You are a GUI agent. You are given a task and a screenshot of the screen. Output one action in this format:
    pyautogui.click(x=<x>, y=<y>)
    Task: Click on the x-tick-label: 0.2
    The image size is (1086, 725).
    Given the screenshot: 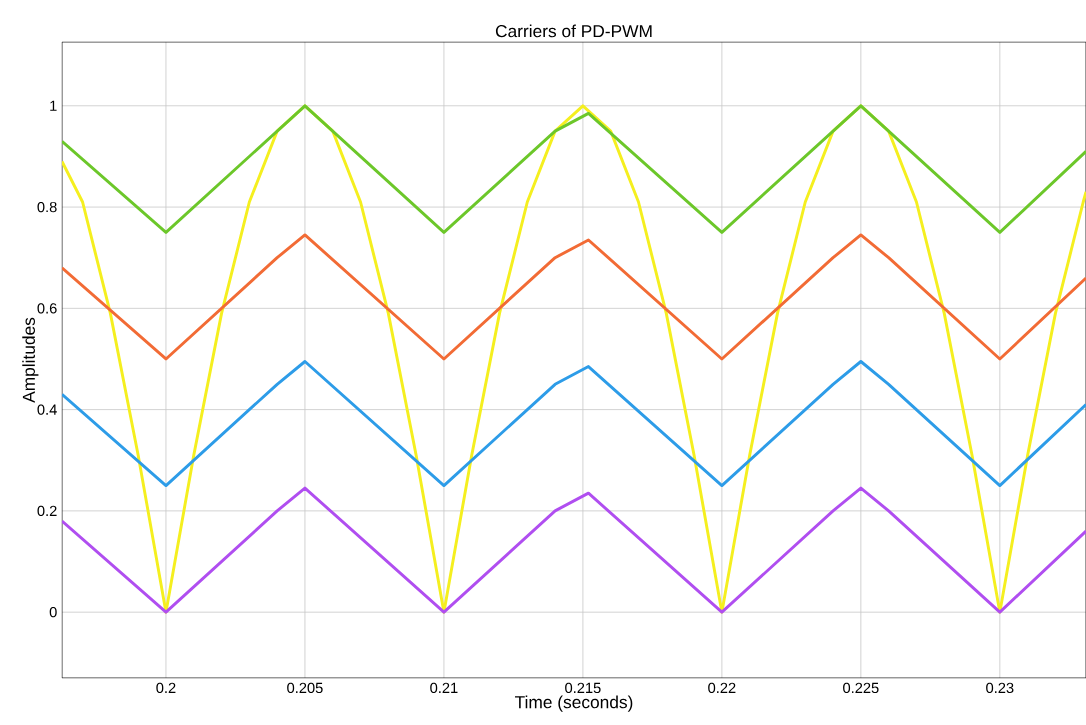 What is the action you would take?
    pyautogui.click(x=166, y=688)
    